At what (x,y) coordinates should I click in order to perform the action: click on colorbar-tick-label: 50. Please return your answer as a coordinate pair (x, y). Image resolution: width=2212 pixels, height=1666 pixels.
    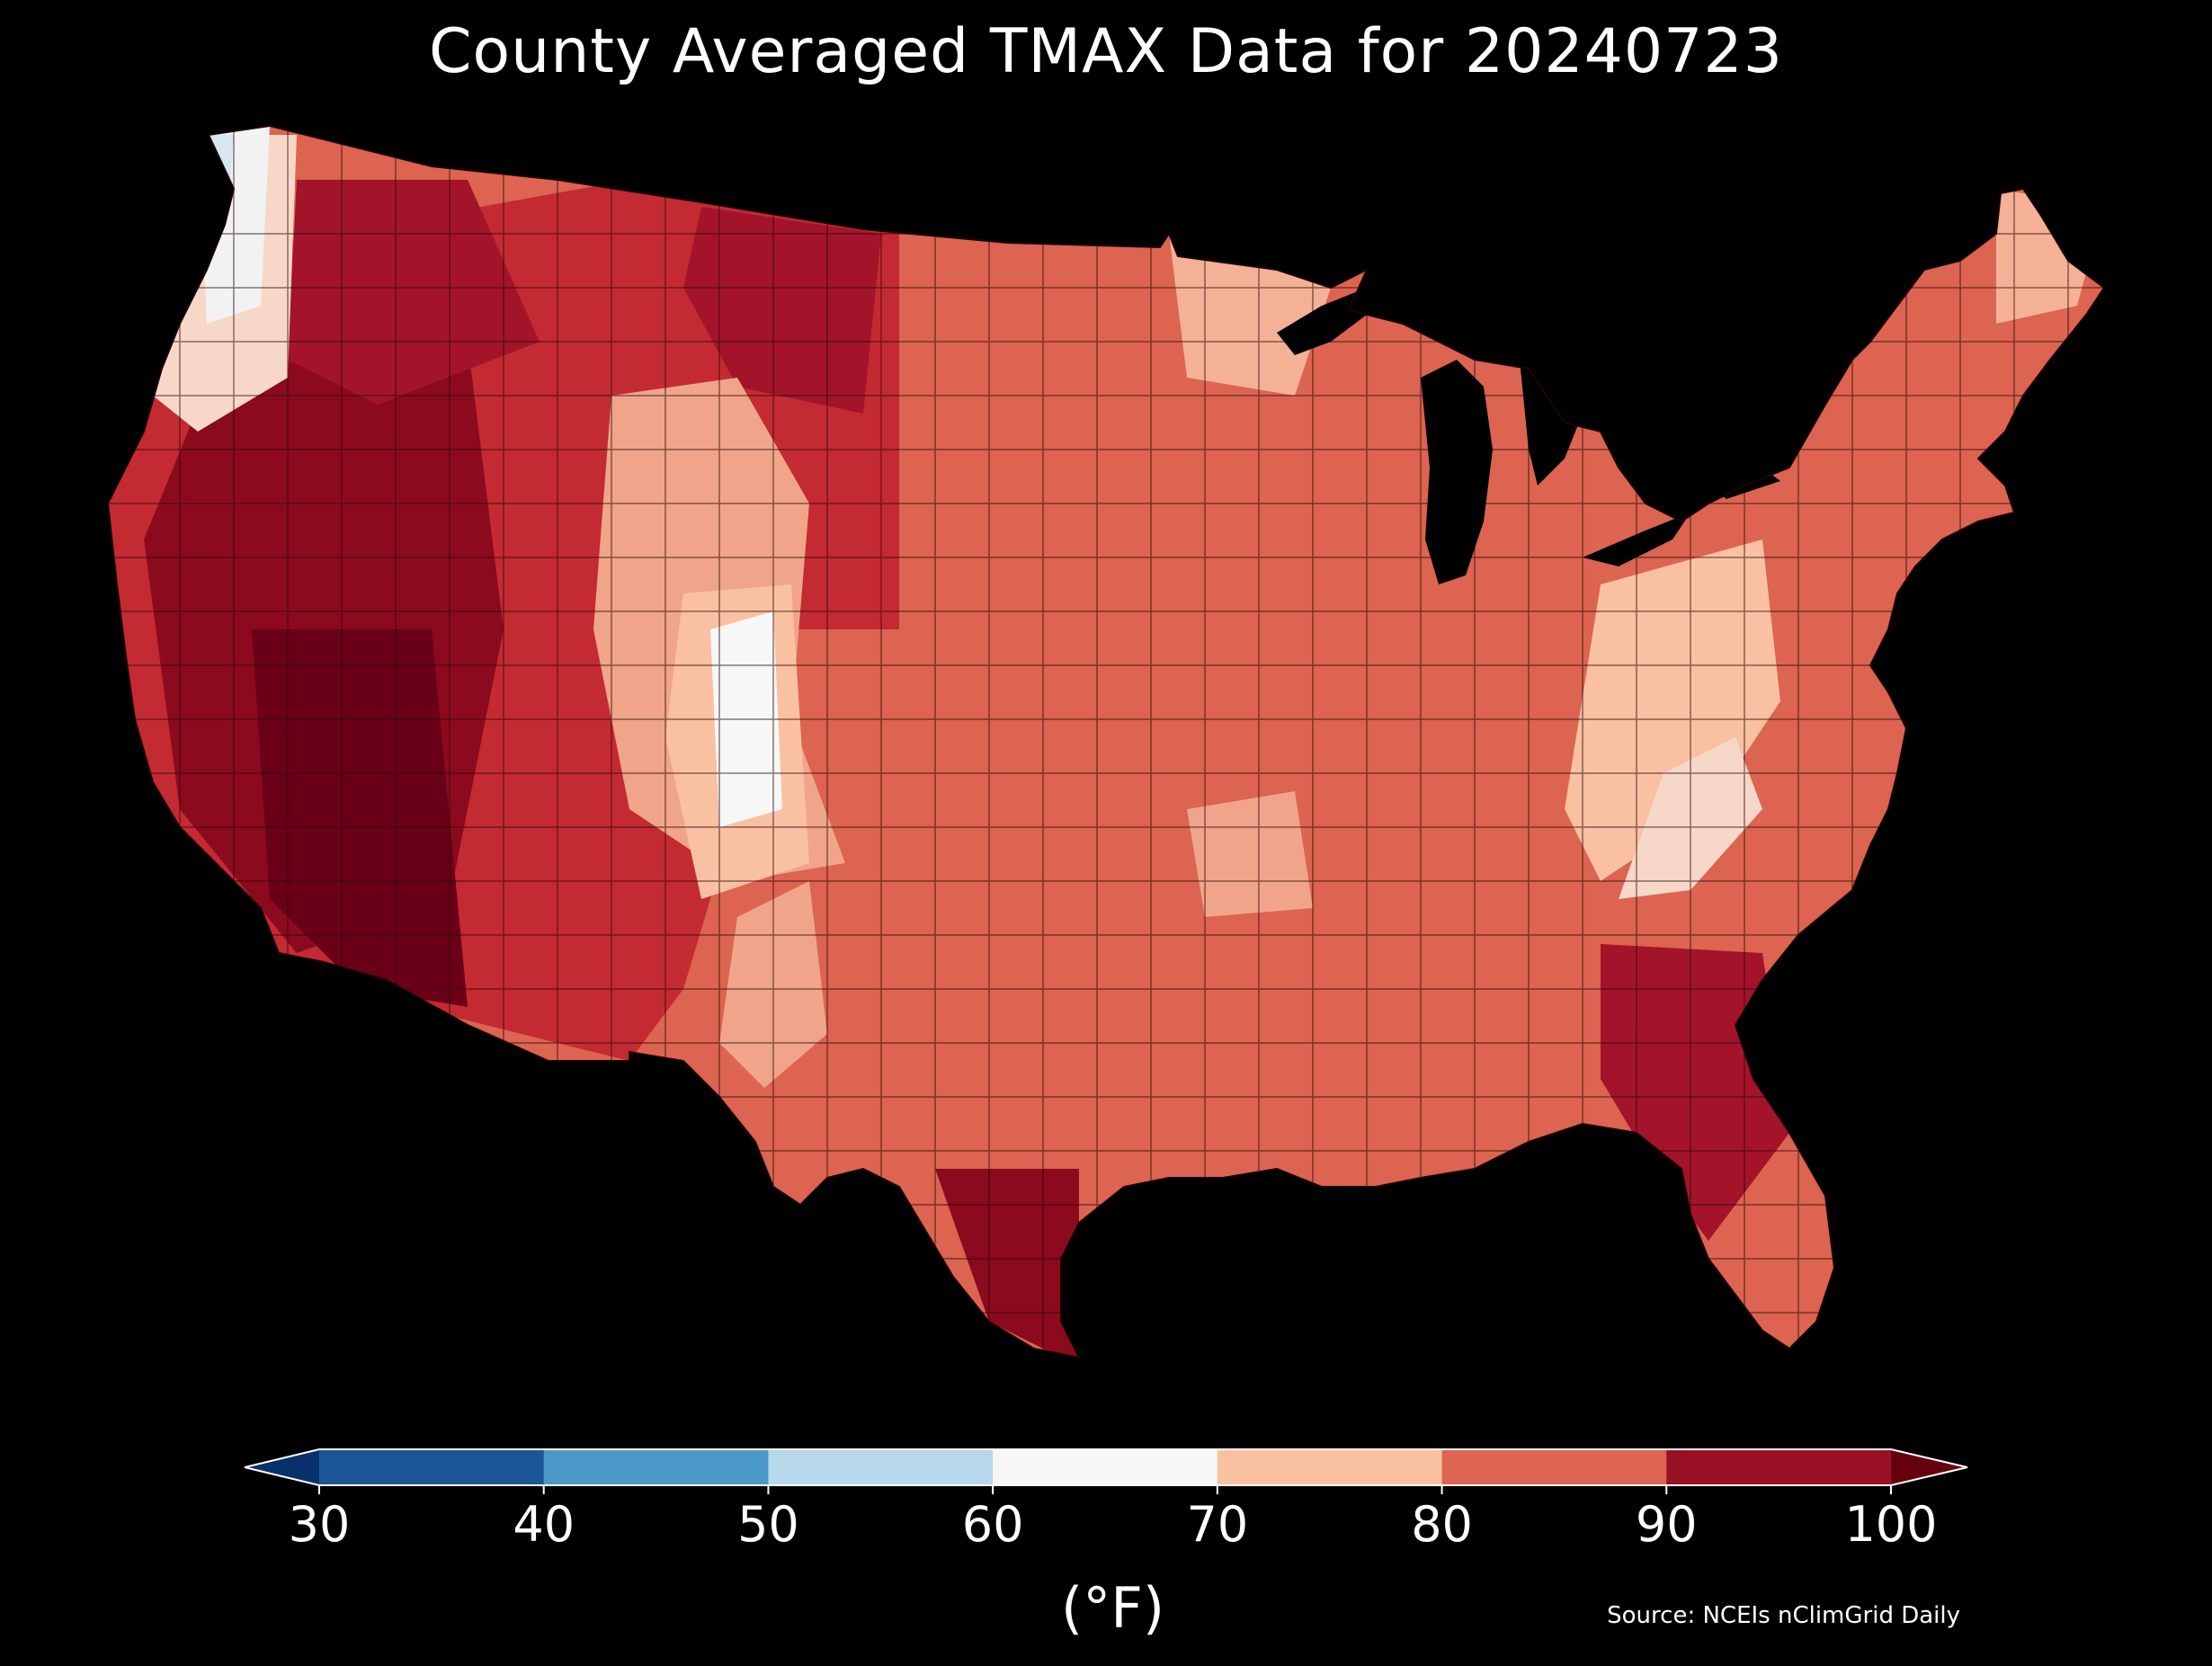
    Looking at the image, I should click on (768, 1524).